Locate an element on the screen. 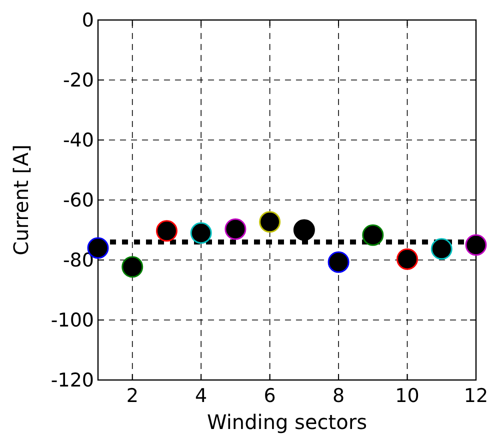 The image size is (490, 437). x-tick-label: 12 is located at coordinates (476, 396).